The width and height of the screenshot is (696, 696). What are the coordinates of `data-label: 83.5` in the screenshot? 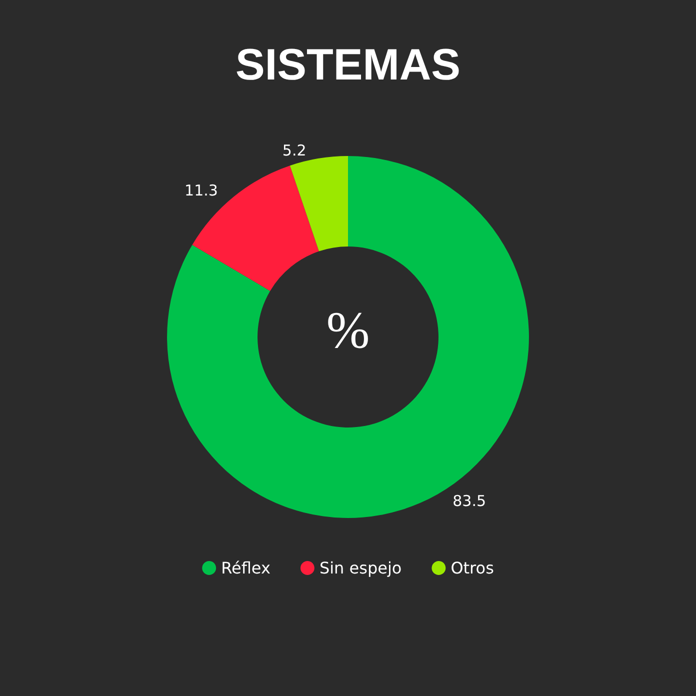 It's located at (469, 501).